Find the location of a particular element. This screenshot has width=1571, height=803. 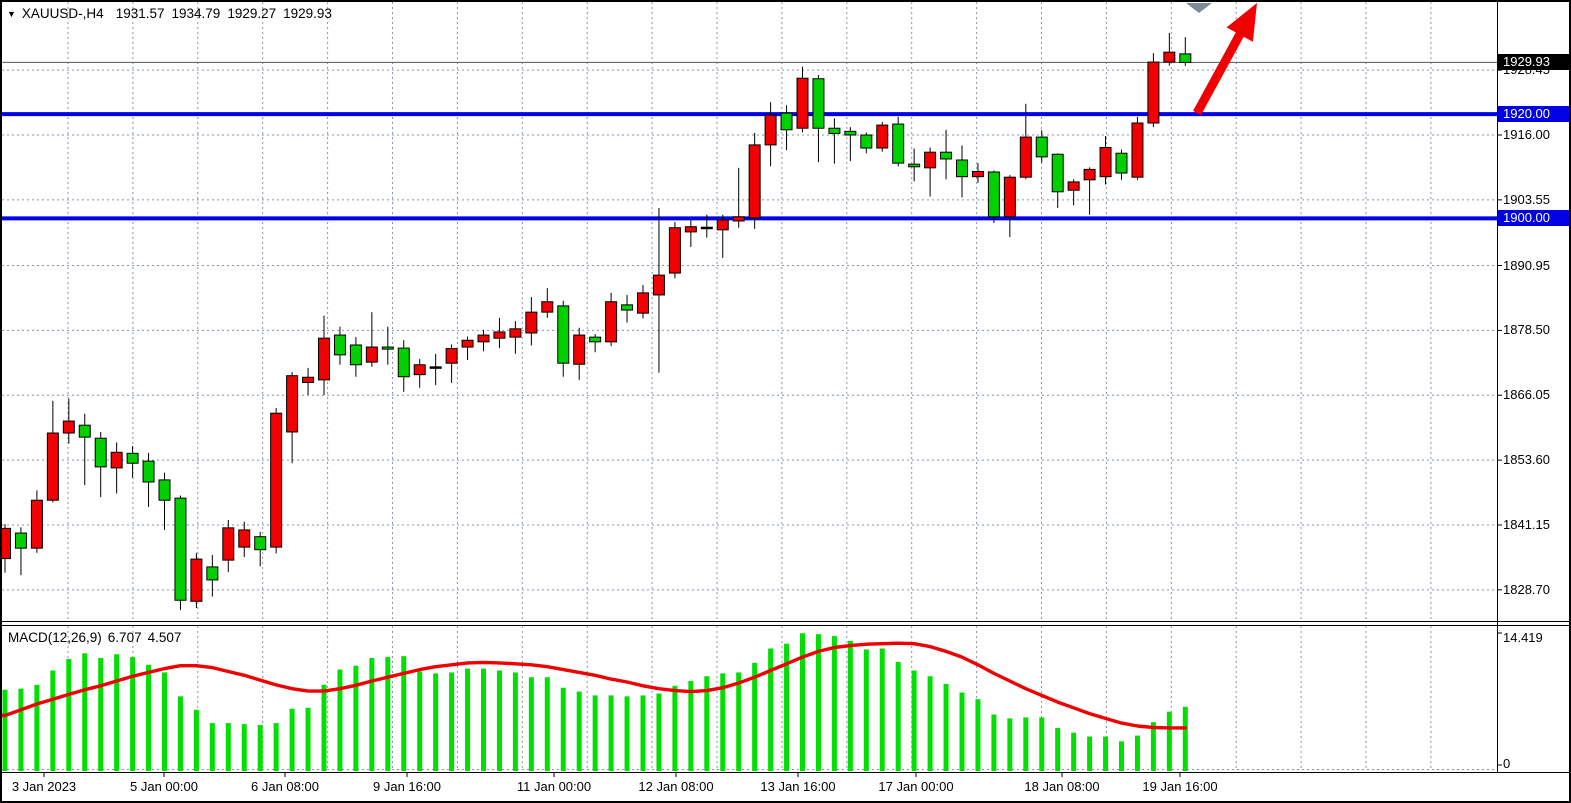

quote-high: 1934.79 is located at coordinates (196, 13).